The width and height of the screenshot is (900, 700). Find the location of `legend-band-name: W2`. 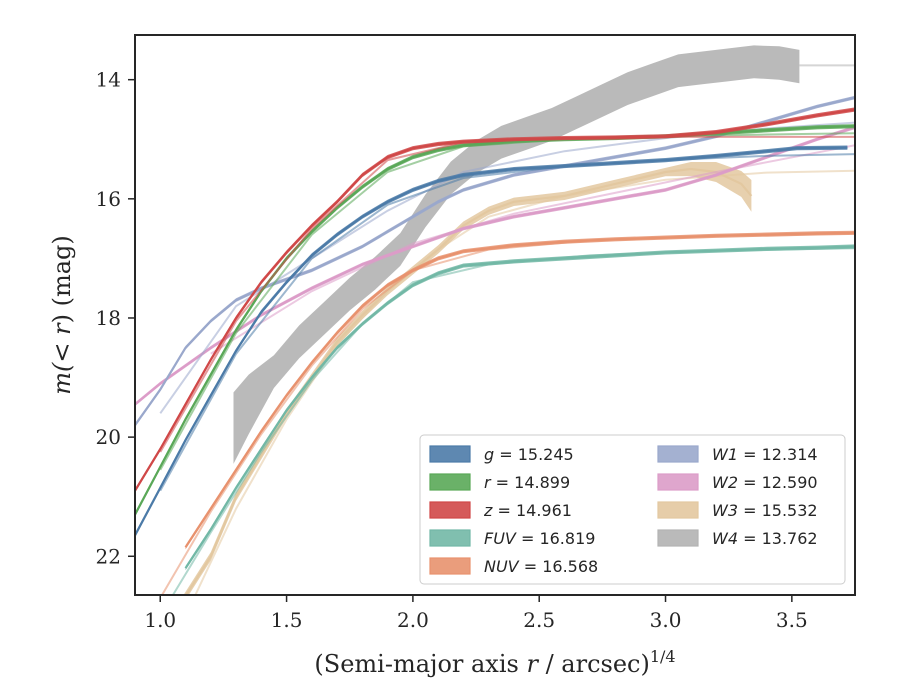

legend-band-name: W2 is located at coordinates (725, 482).